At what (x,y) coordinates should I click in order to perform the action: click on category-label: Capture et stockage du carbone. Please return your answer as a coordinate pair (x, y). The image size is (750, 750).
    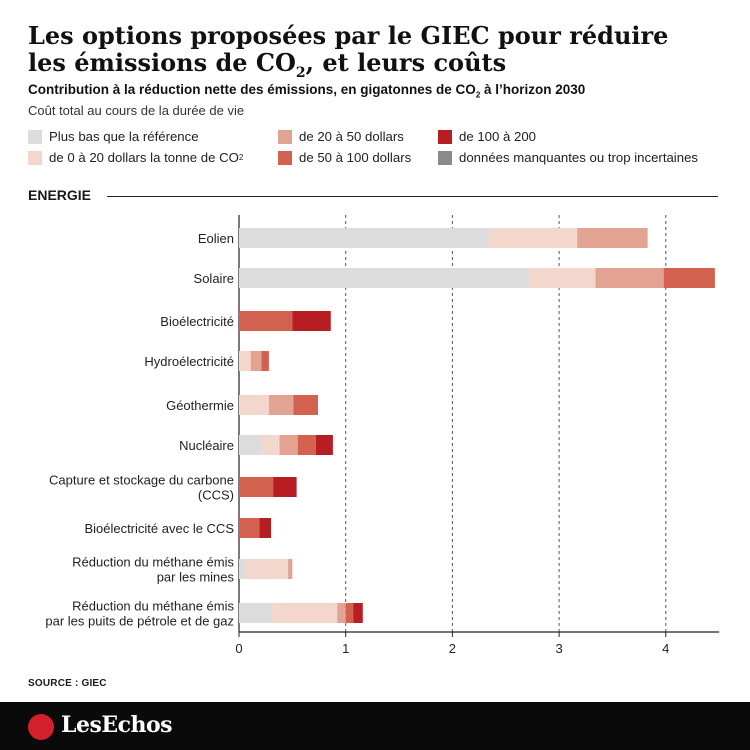
    Looking at the image, I should click on (141, 480).